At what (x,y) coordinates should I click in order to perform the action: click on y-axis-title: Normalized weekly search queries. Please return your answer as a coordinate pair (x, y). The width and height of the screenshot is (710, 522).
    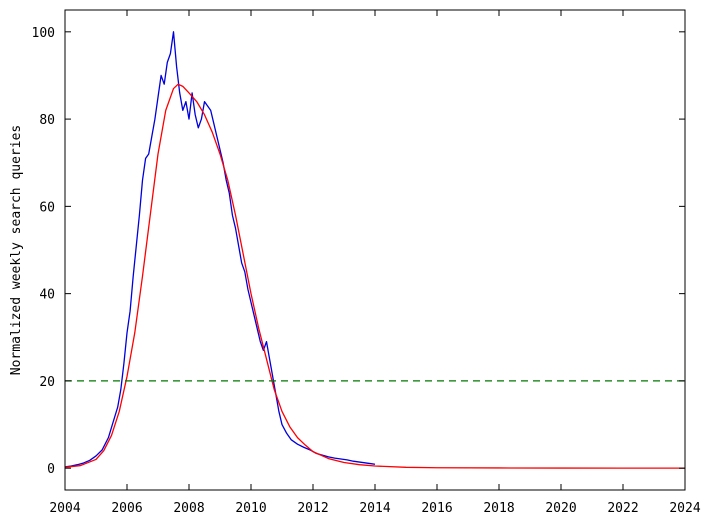
    Looking at the image, I should click on (16, 250).